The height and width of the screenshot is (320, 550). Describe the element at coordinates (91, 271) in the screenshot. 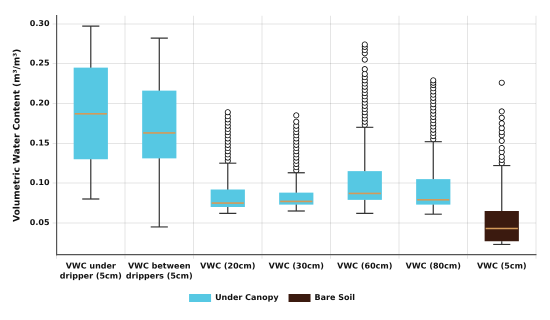

I see `x-tick-label: VWC under dripper (5cm)` at that location.